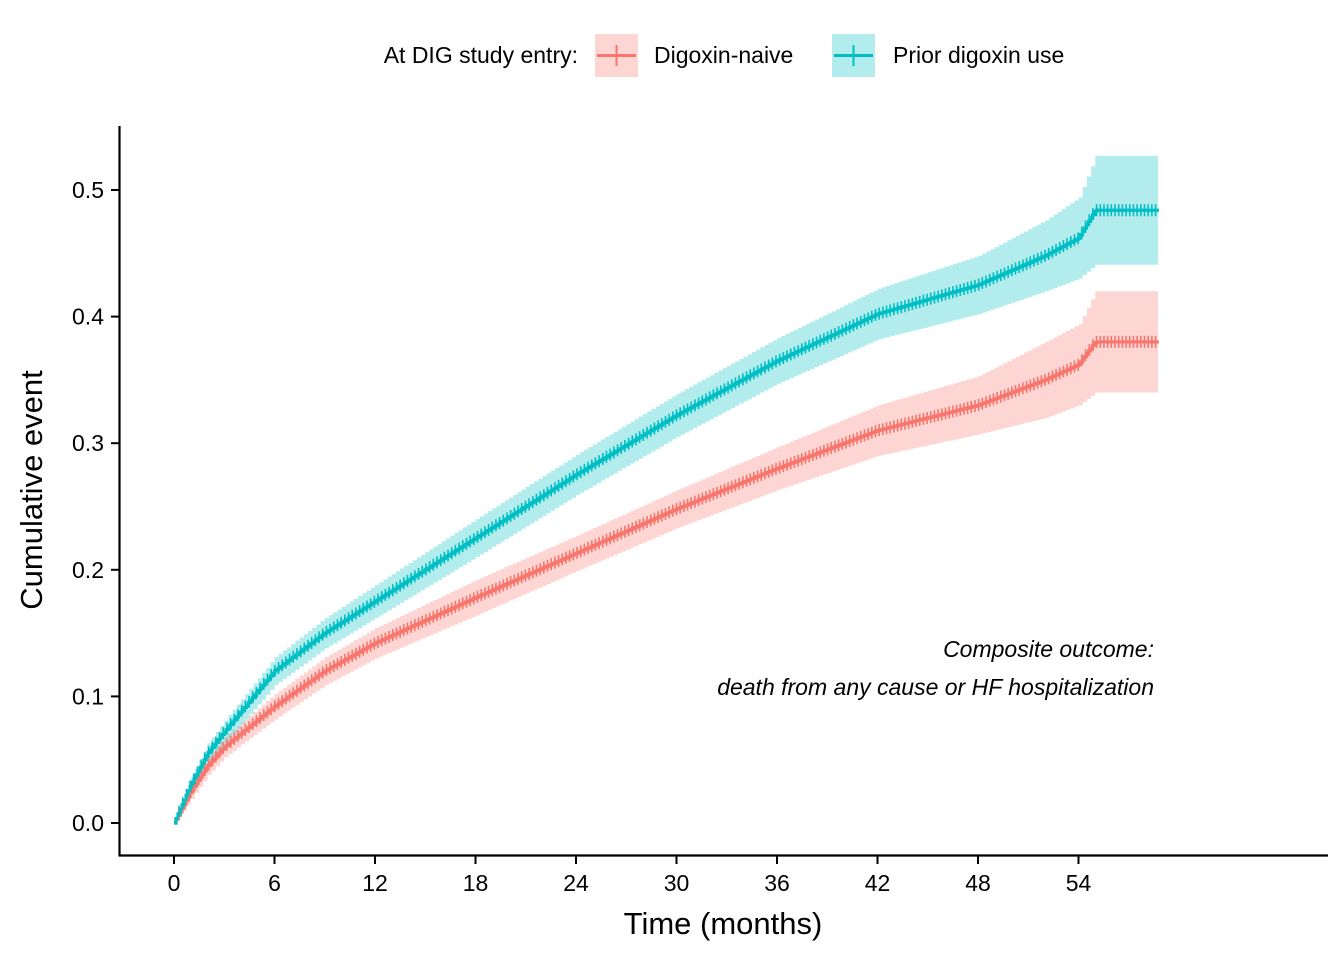  I want to click on legend-title: At DIG study entry:, so click(481, 55).